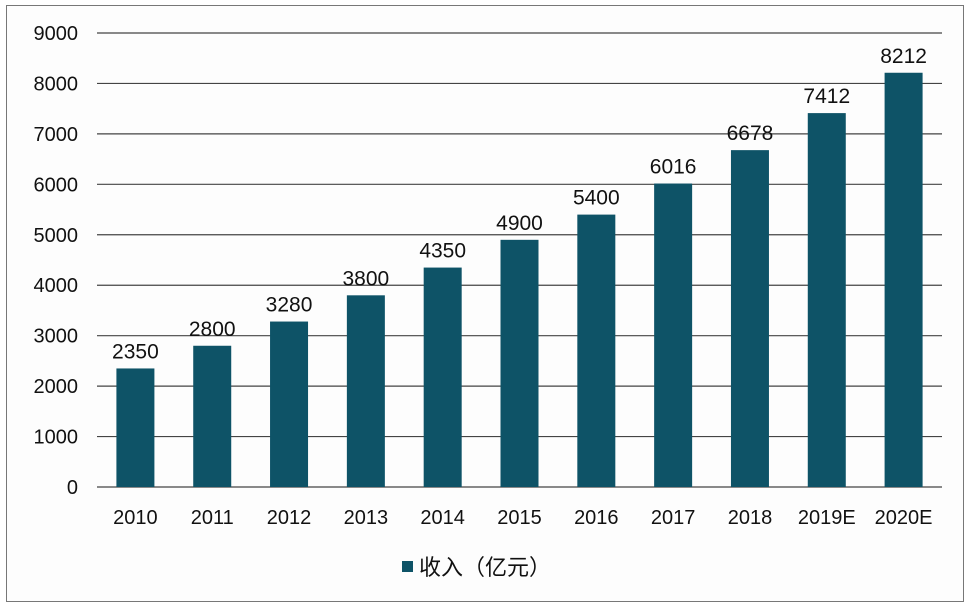 The height and width of the screenshot is (610, 972). What do you see at coordinates (596, 518) in the screenshot?
I see `x-tick-label: 2016` at bounding box center [596, 518].